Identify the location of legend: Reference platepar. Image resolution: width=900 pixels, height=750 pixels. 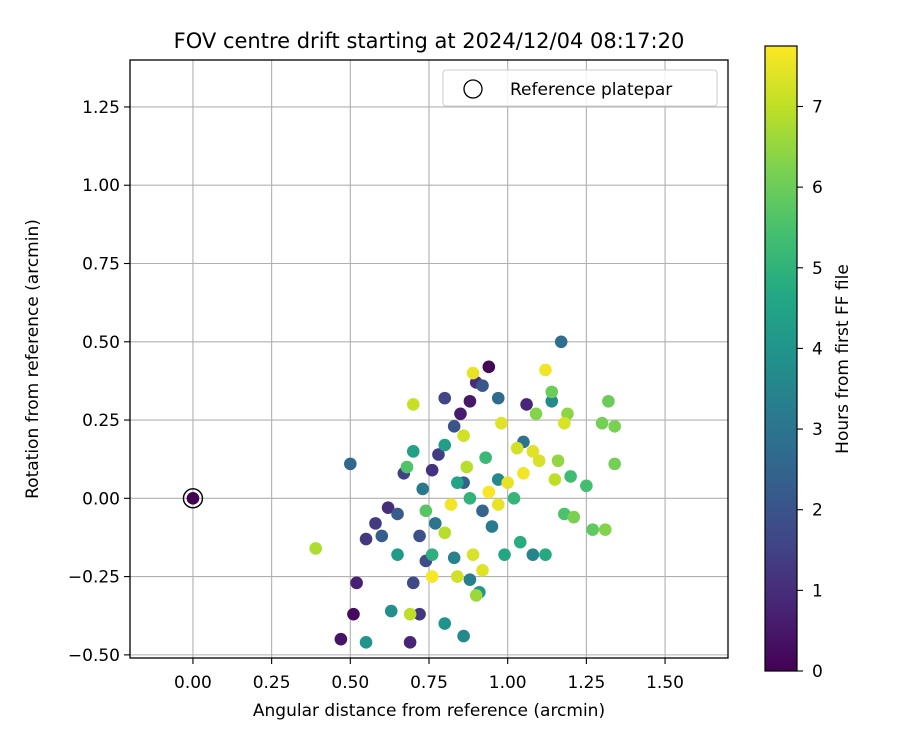
(580, 88).